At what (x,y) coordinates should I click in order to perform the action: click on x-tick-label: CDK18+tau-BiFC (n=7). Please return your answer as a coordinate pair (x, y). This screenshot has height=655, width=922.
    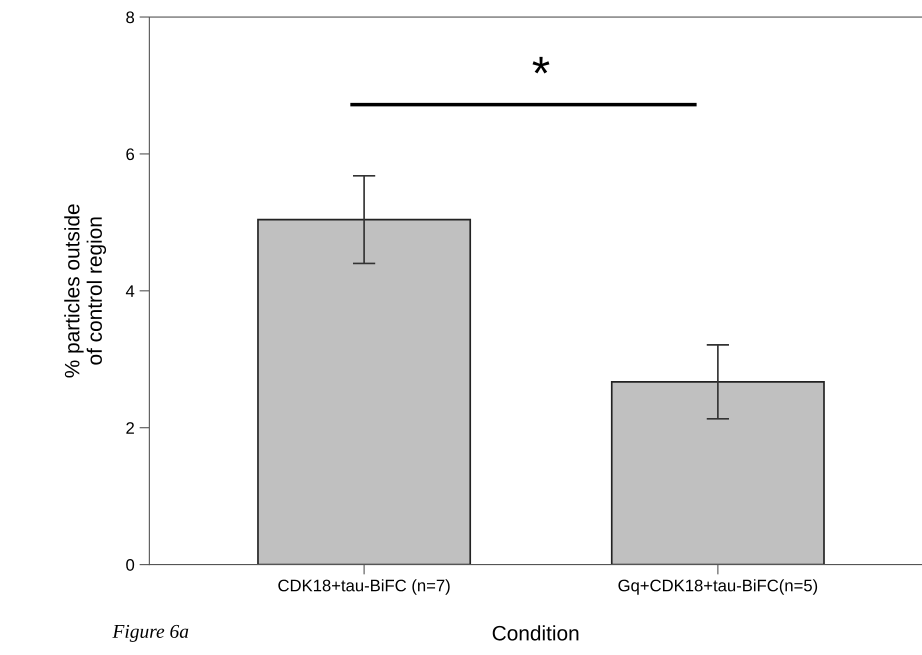
    Looking at the image, I should click on (364, 587).